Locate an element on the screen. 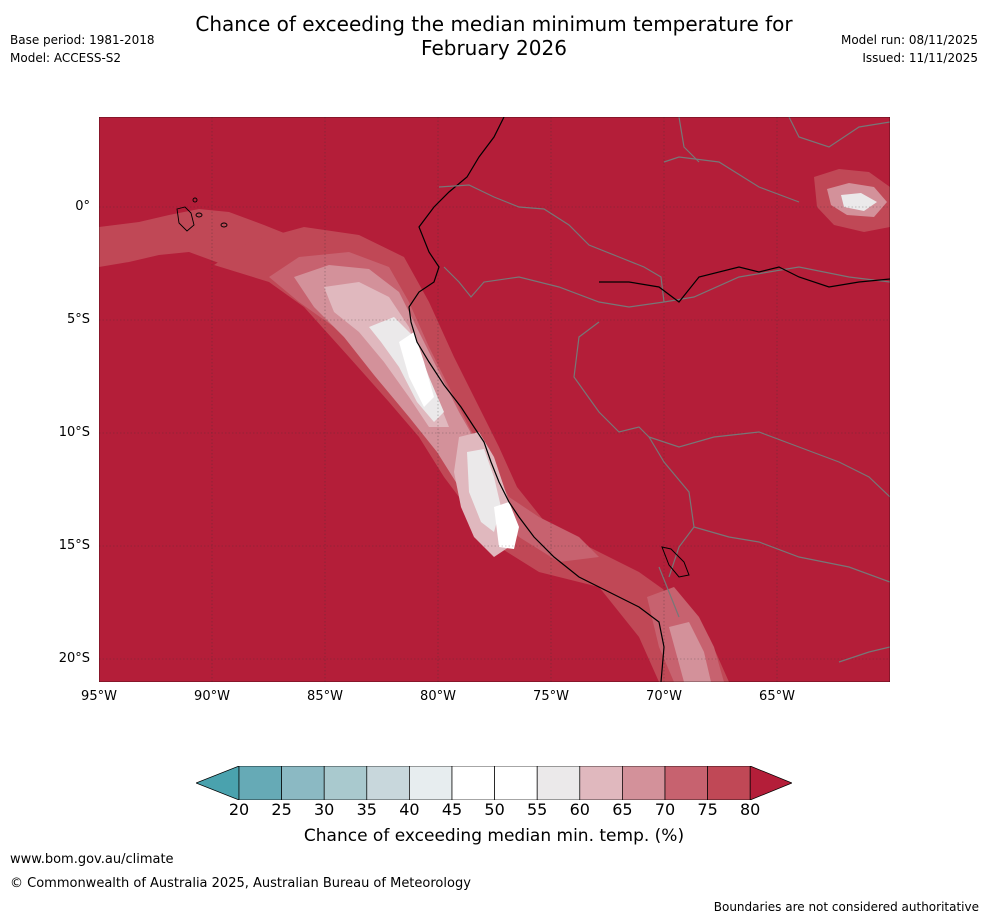 This screenshot has height=919, width=988. colorbar-tick-label: 35 is located at coordinates (366, 809).